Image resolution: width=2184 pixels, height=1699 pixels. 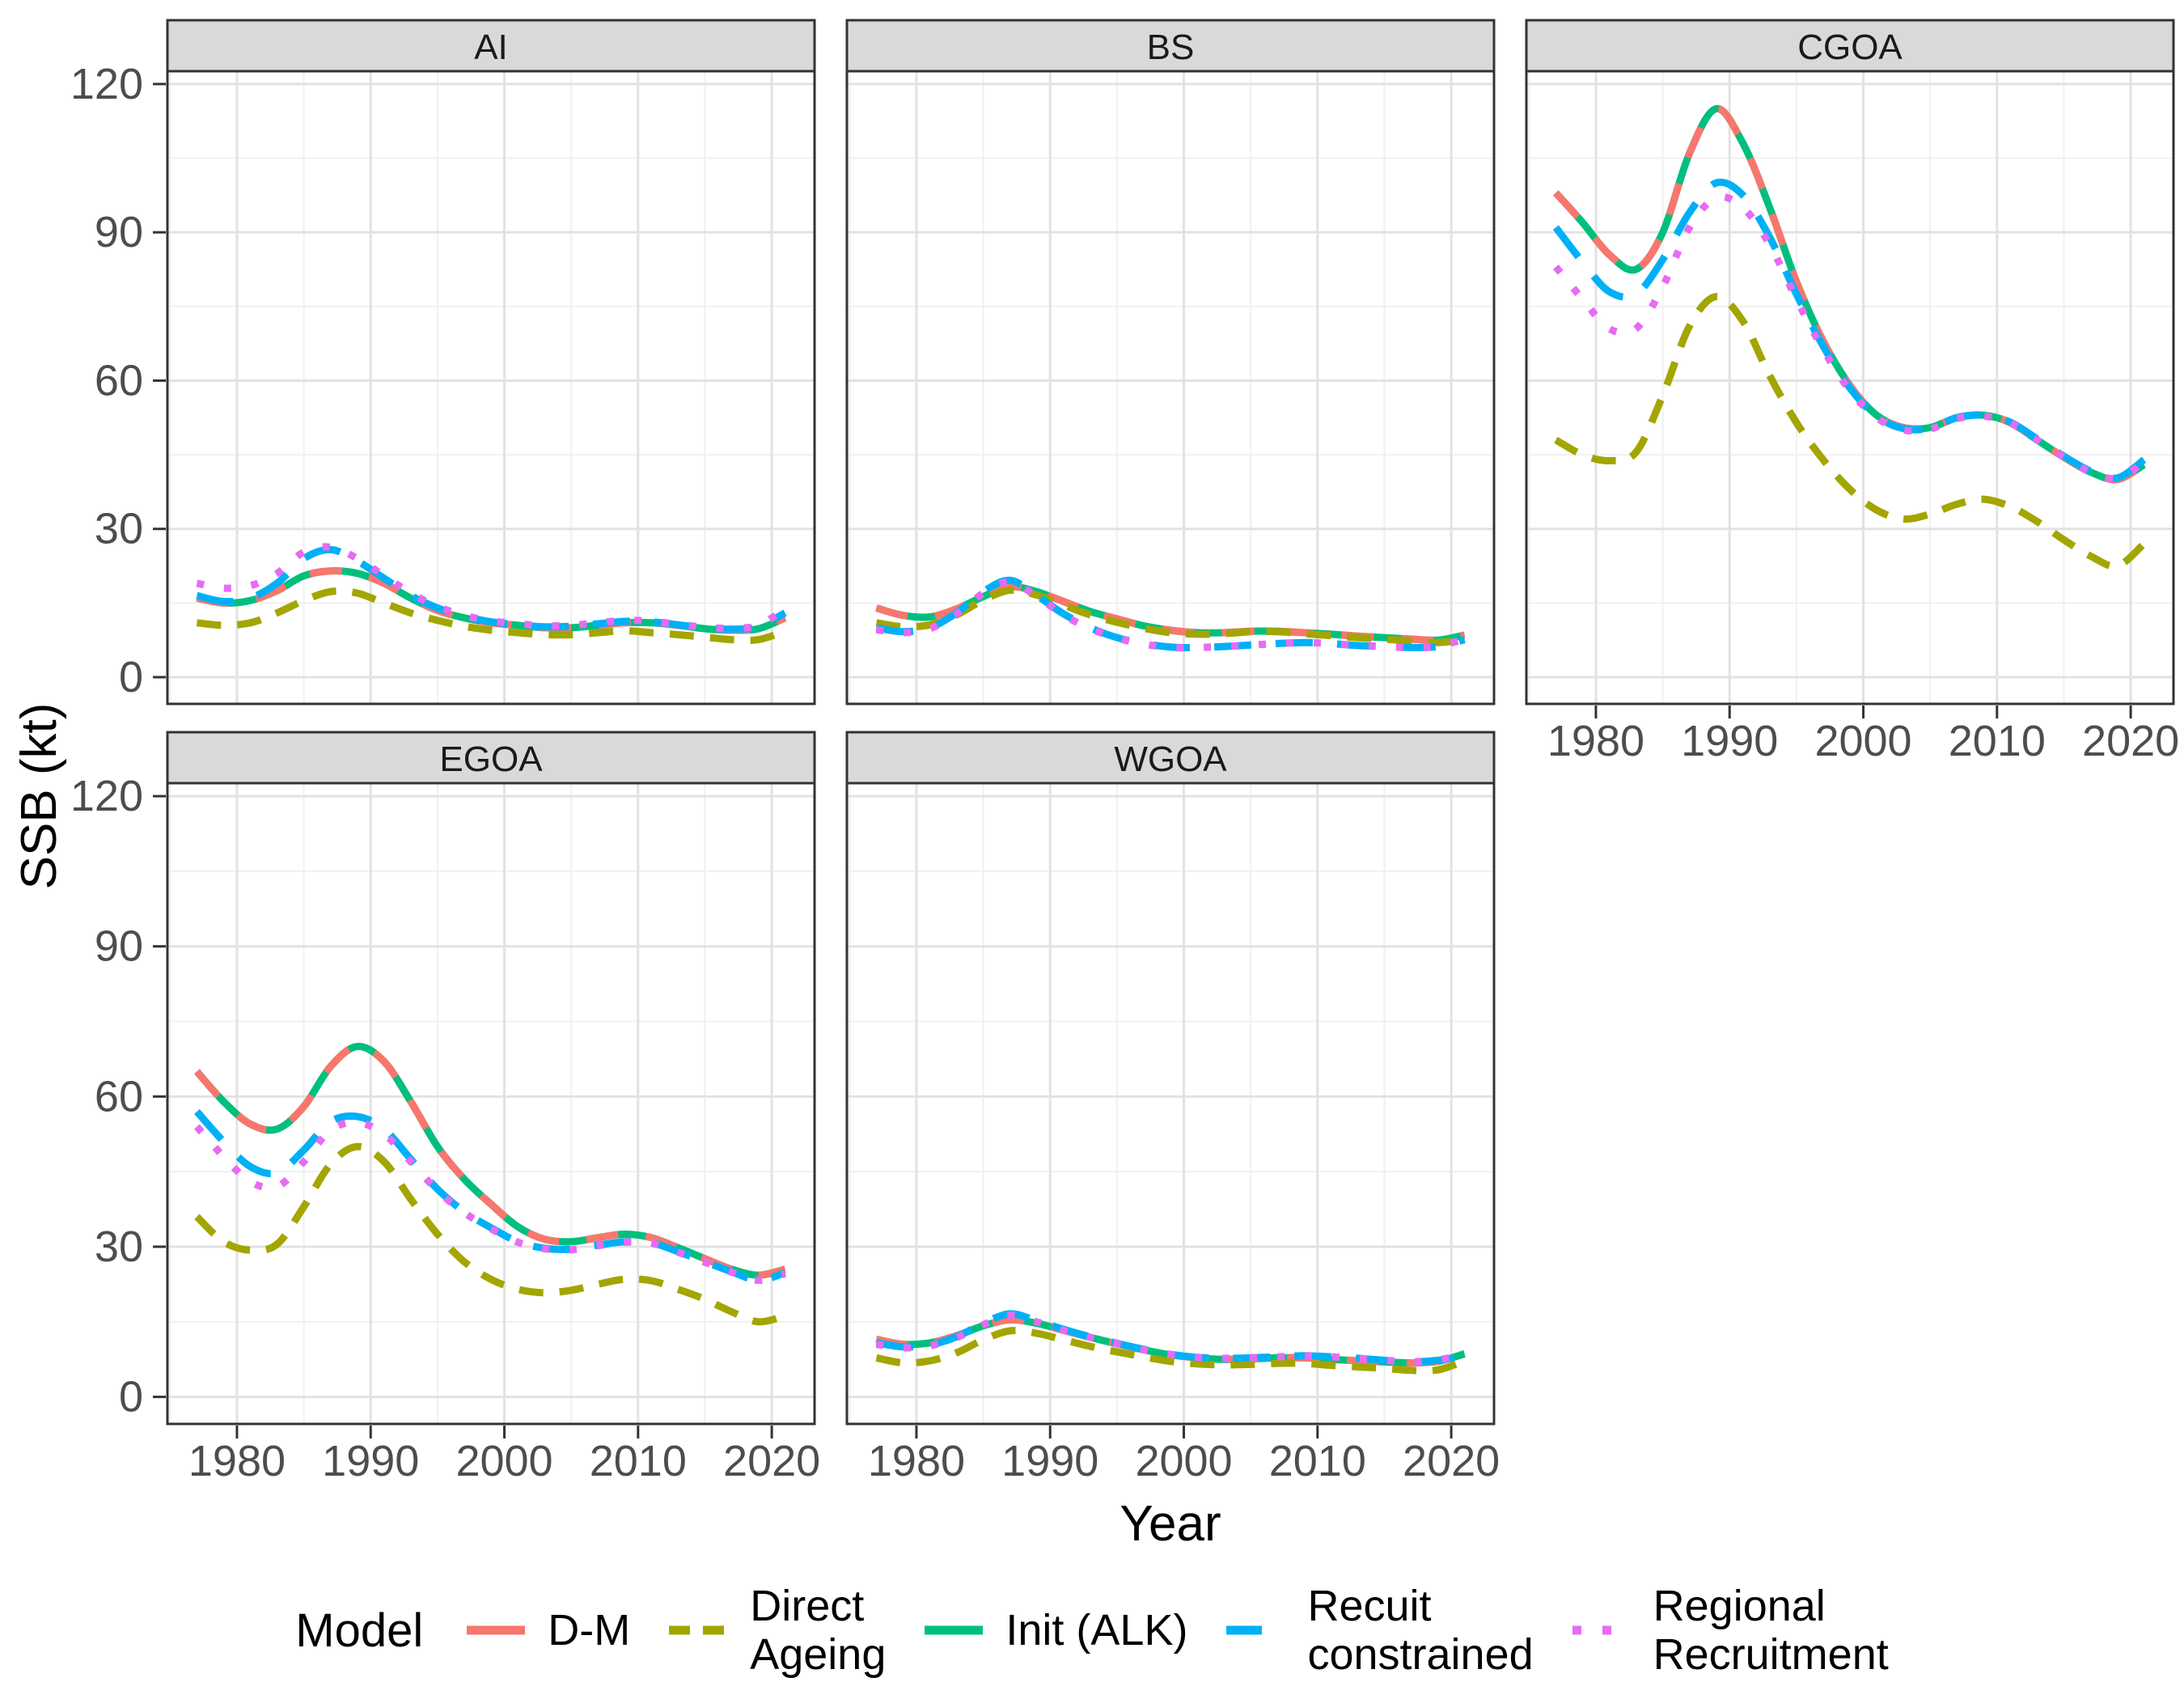 What do you see at coordinates (818, 1630) in the screenshot?
I see `legend-label-direct-ageing: Direct Ageing` at bounding box center [818, 1630].